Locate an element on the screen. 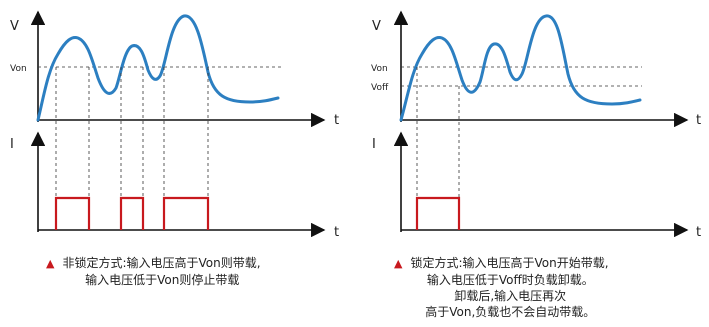  right-von-label: Von is located at coordinates (379, 69).